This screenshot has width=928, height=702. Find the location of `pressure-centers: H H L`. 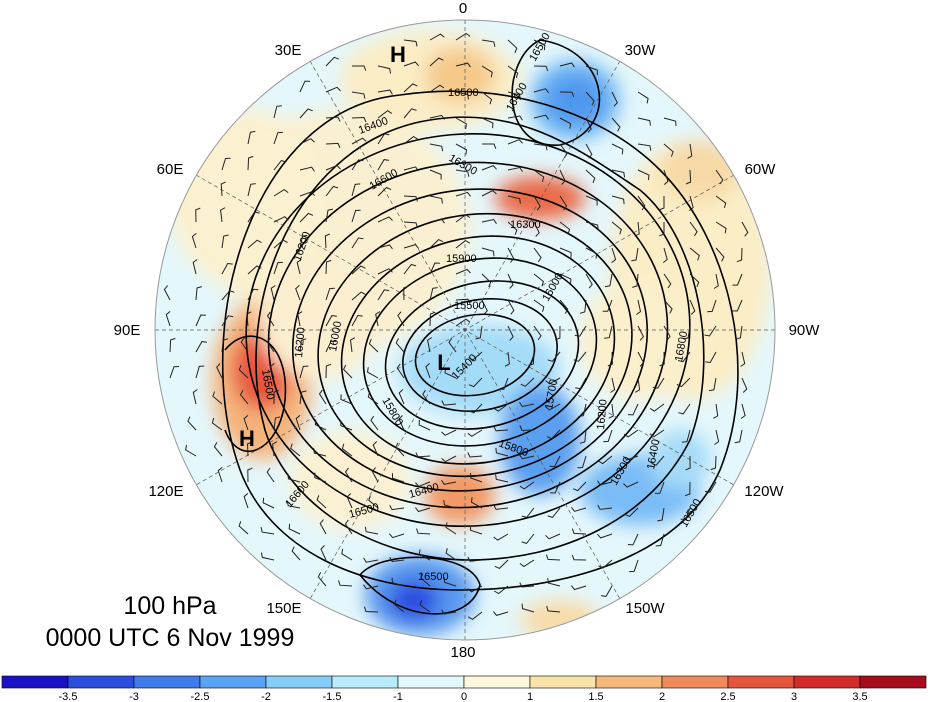

pressure-centers: H H L is located at coordinates (345, 246).